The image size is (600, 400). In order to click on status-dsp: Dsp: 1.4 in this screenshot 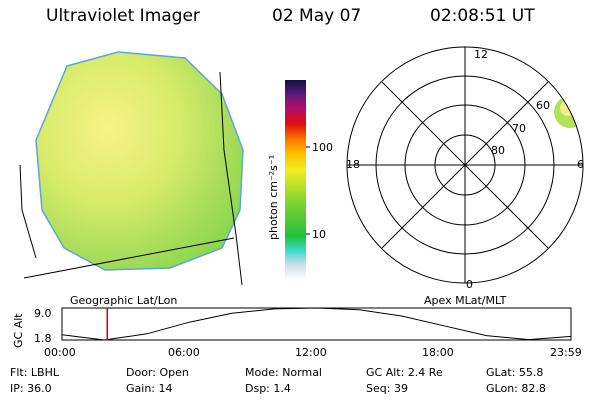, I will do `click(268, 388)`.